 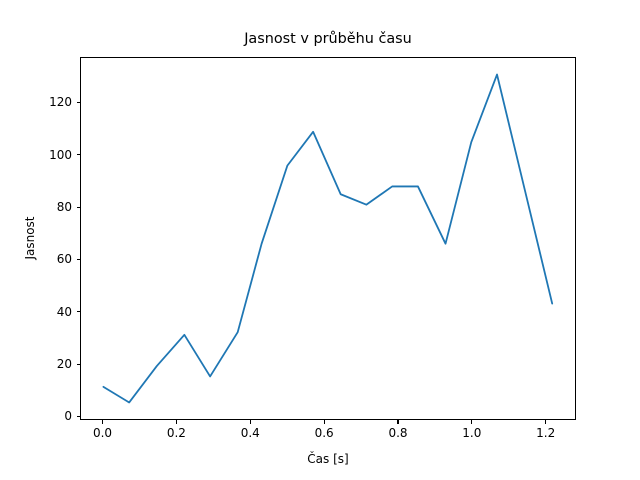 I want to click on x-tick-label: 0.8, so click(x=398, y=433).